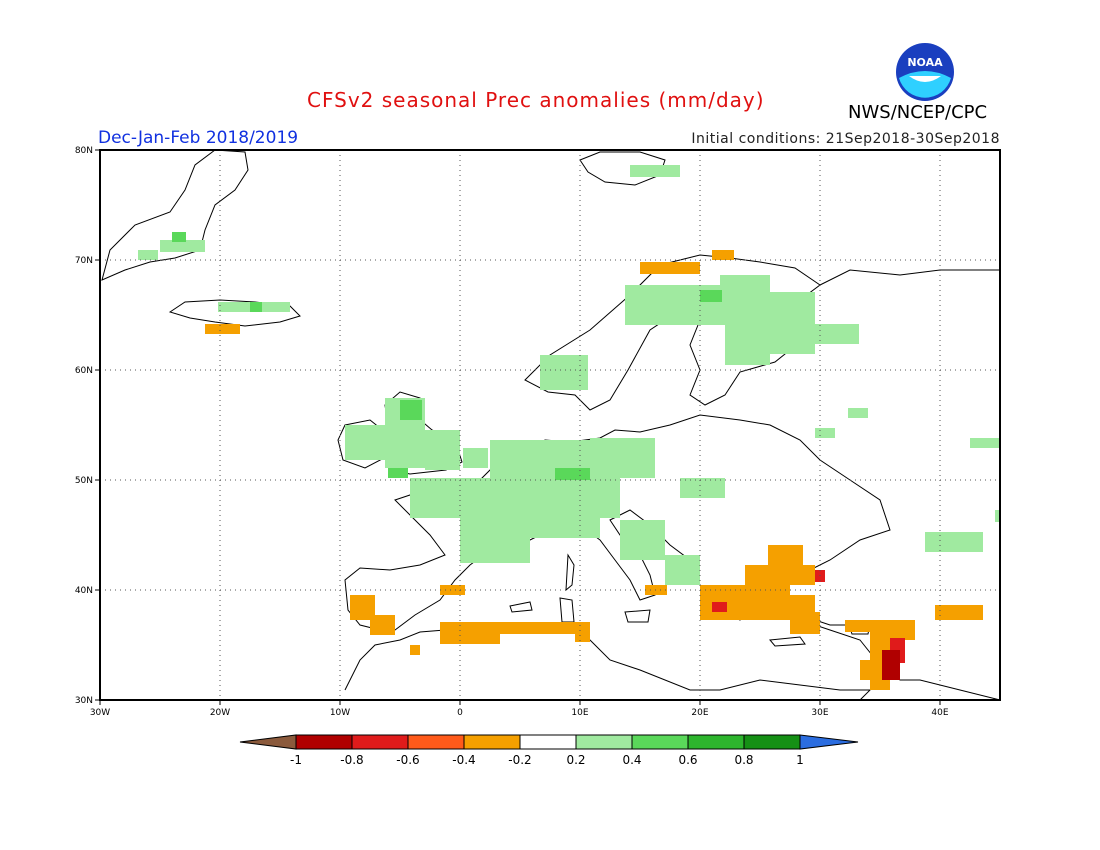 The image size is (1100, 850). I want to click on colorbar-label: -0.6, so click(407, 760).